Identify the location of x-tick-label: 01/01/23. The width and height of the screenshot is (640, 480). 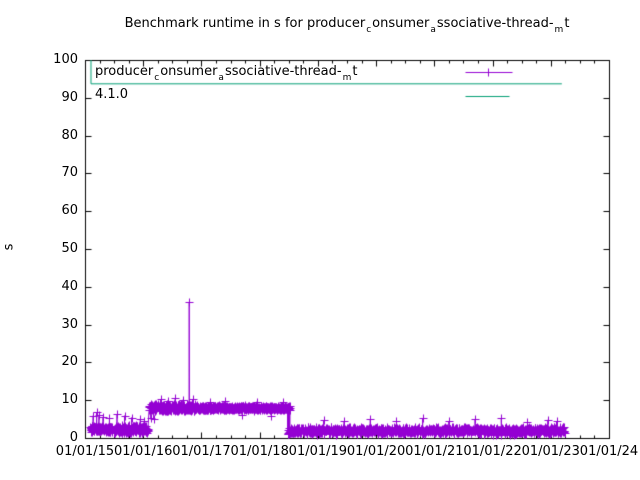
(550, 451).